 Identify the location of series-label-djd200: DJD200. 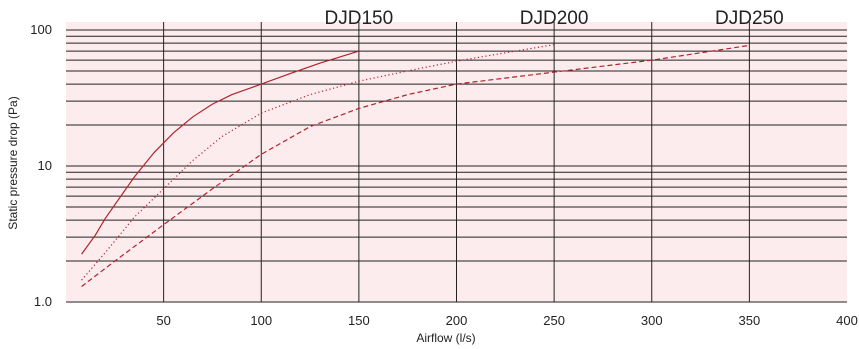
(554, 18).